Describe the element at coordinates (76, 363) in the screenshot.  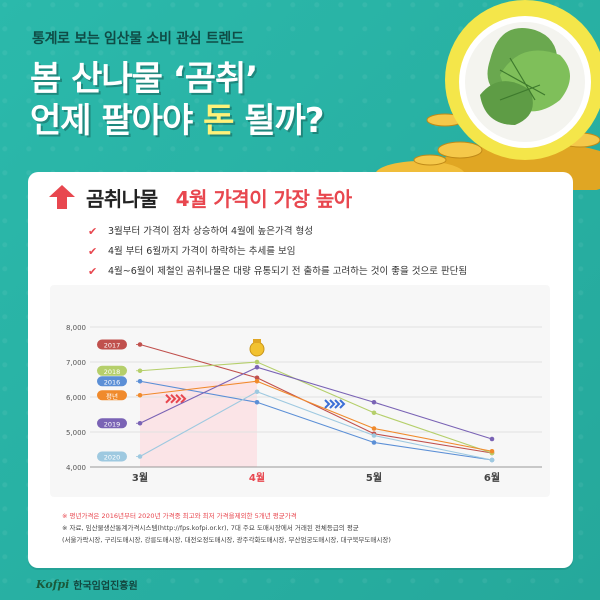
I see `y-tick-label: 7,000` at that location.